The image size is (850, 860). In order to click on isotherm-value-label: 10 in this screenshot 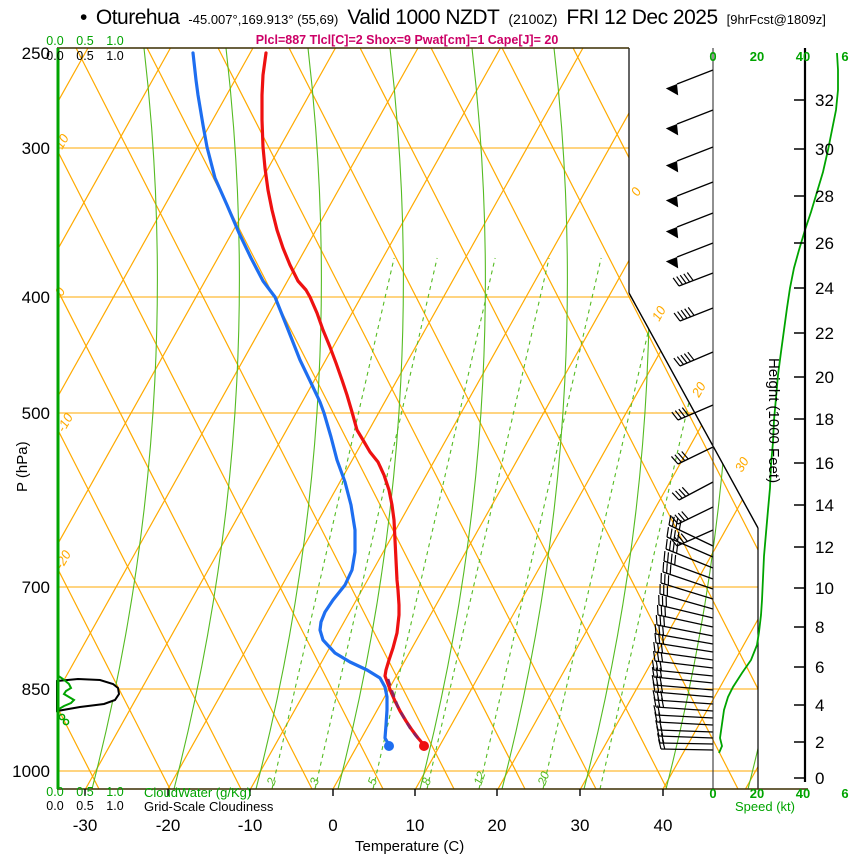, I will do `click(659, 313)`.